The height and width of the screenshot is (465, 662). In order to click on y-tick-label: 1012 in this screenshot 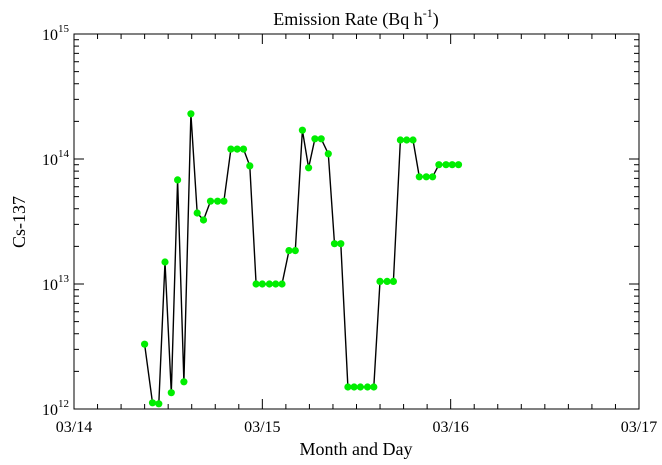, I will do `click(55, 408)`.